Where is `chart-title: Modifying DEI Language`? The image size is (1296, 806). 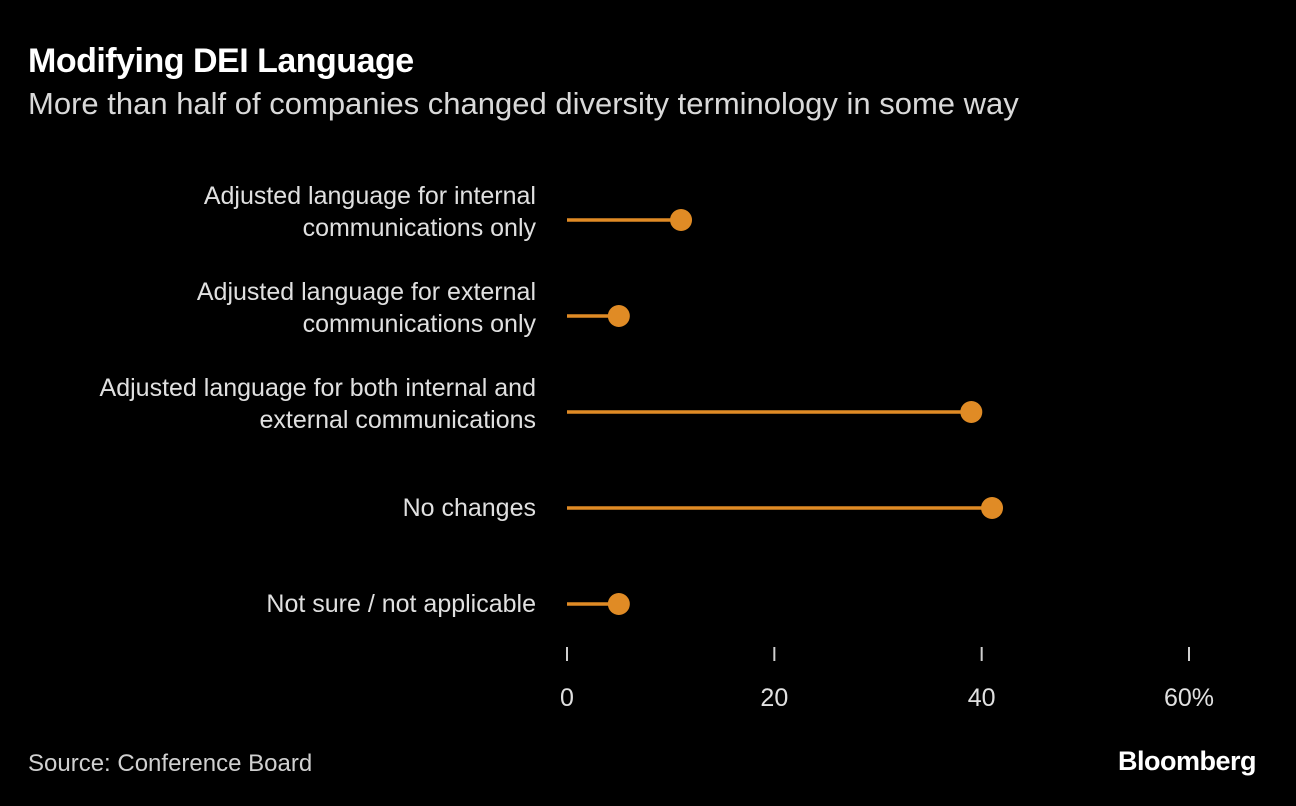
chart-title: Modifying DEI Language is located at coordinates (221, 61).